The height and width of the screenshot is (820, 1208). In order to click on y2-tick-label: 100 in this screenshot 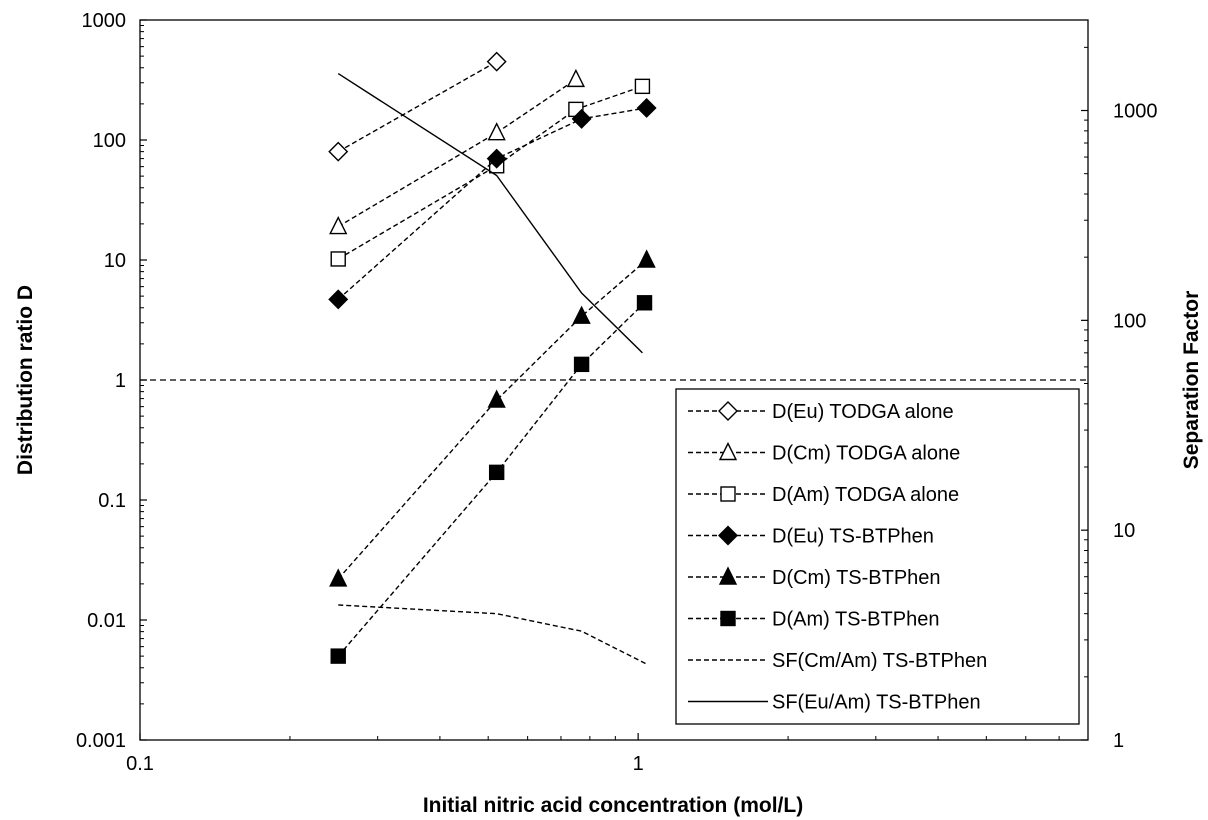, I will do `click(1129, 321)`.